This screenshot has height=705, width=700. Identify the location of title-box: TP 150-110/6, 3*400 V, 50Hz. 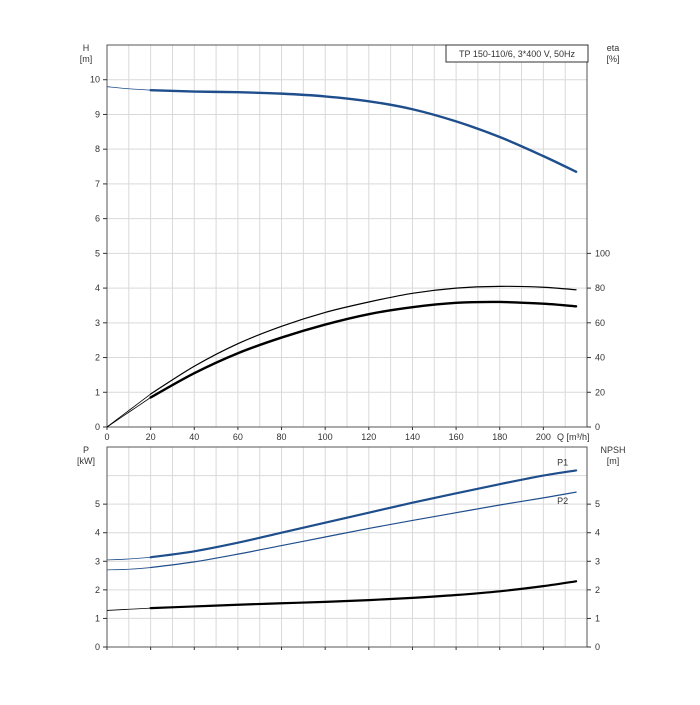
(517, 53).